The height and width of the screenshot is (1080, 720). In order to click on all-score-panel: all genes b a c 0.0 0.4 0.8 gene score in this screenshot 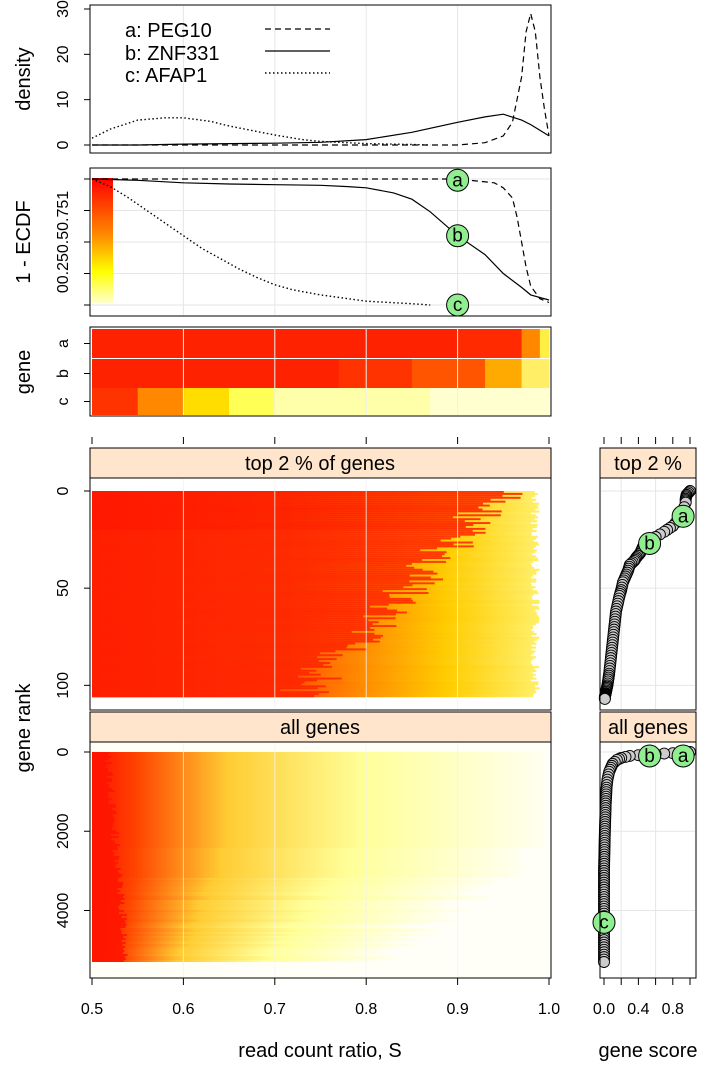, I will do `click(644, 886)`.